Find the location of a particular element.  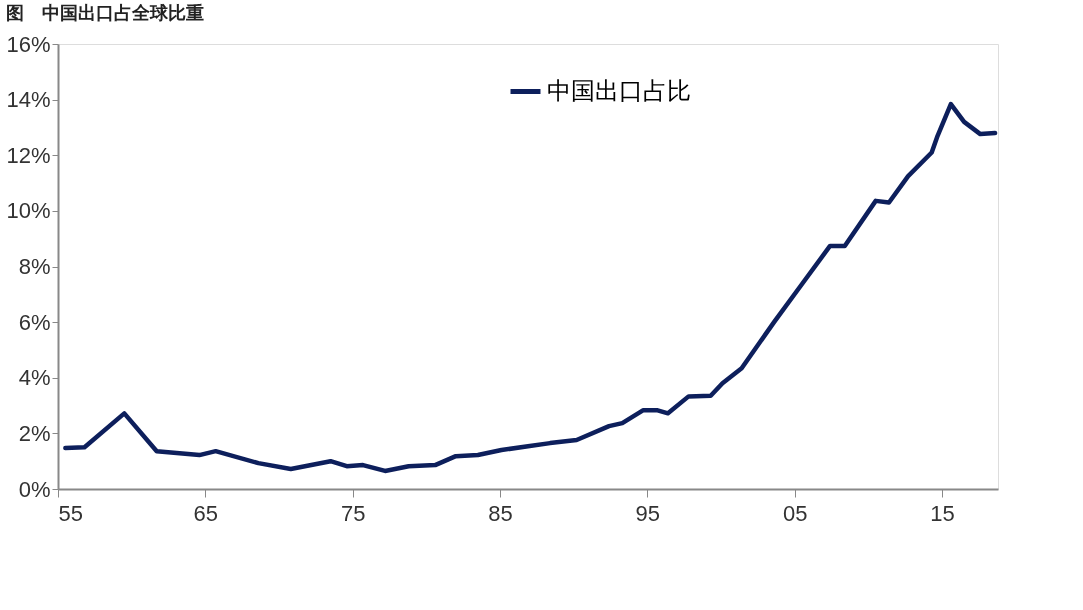

y-tick-label: 14% is located at coordinates (28, 100).